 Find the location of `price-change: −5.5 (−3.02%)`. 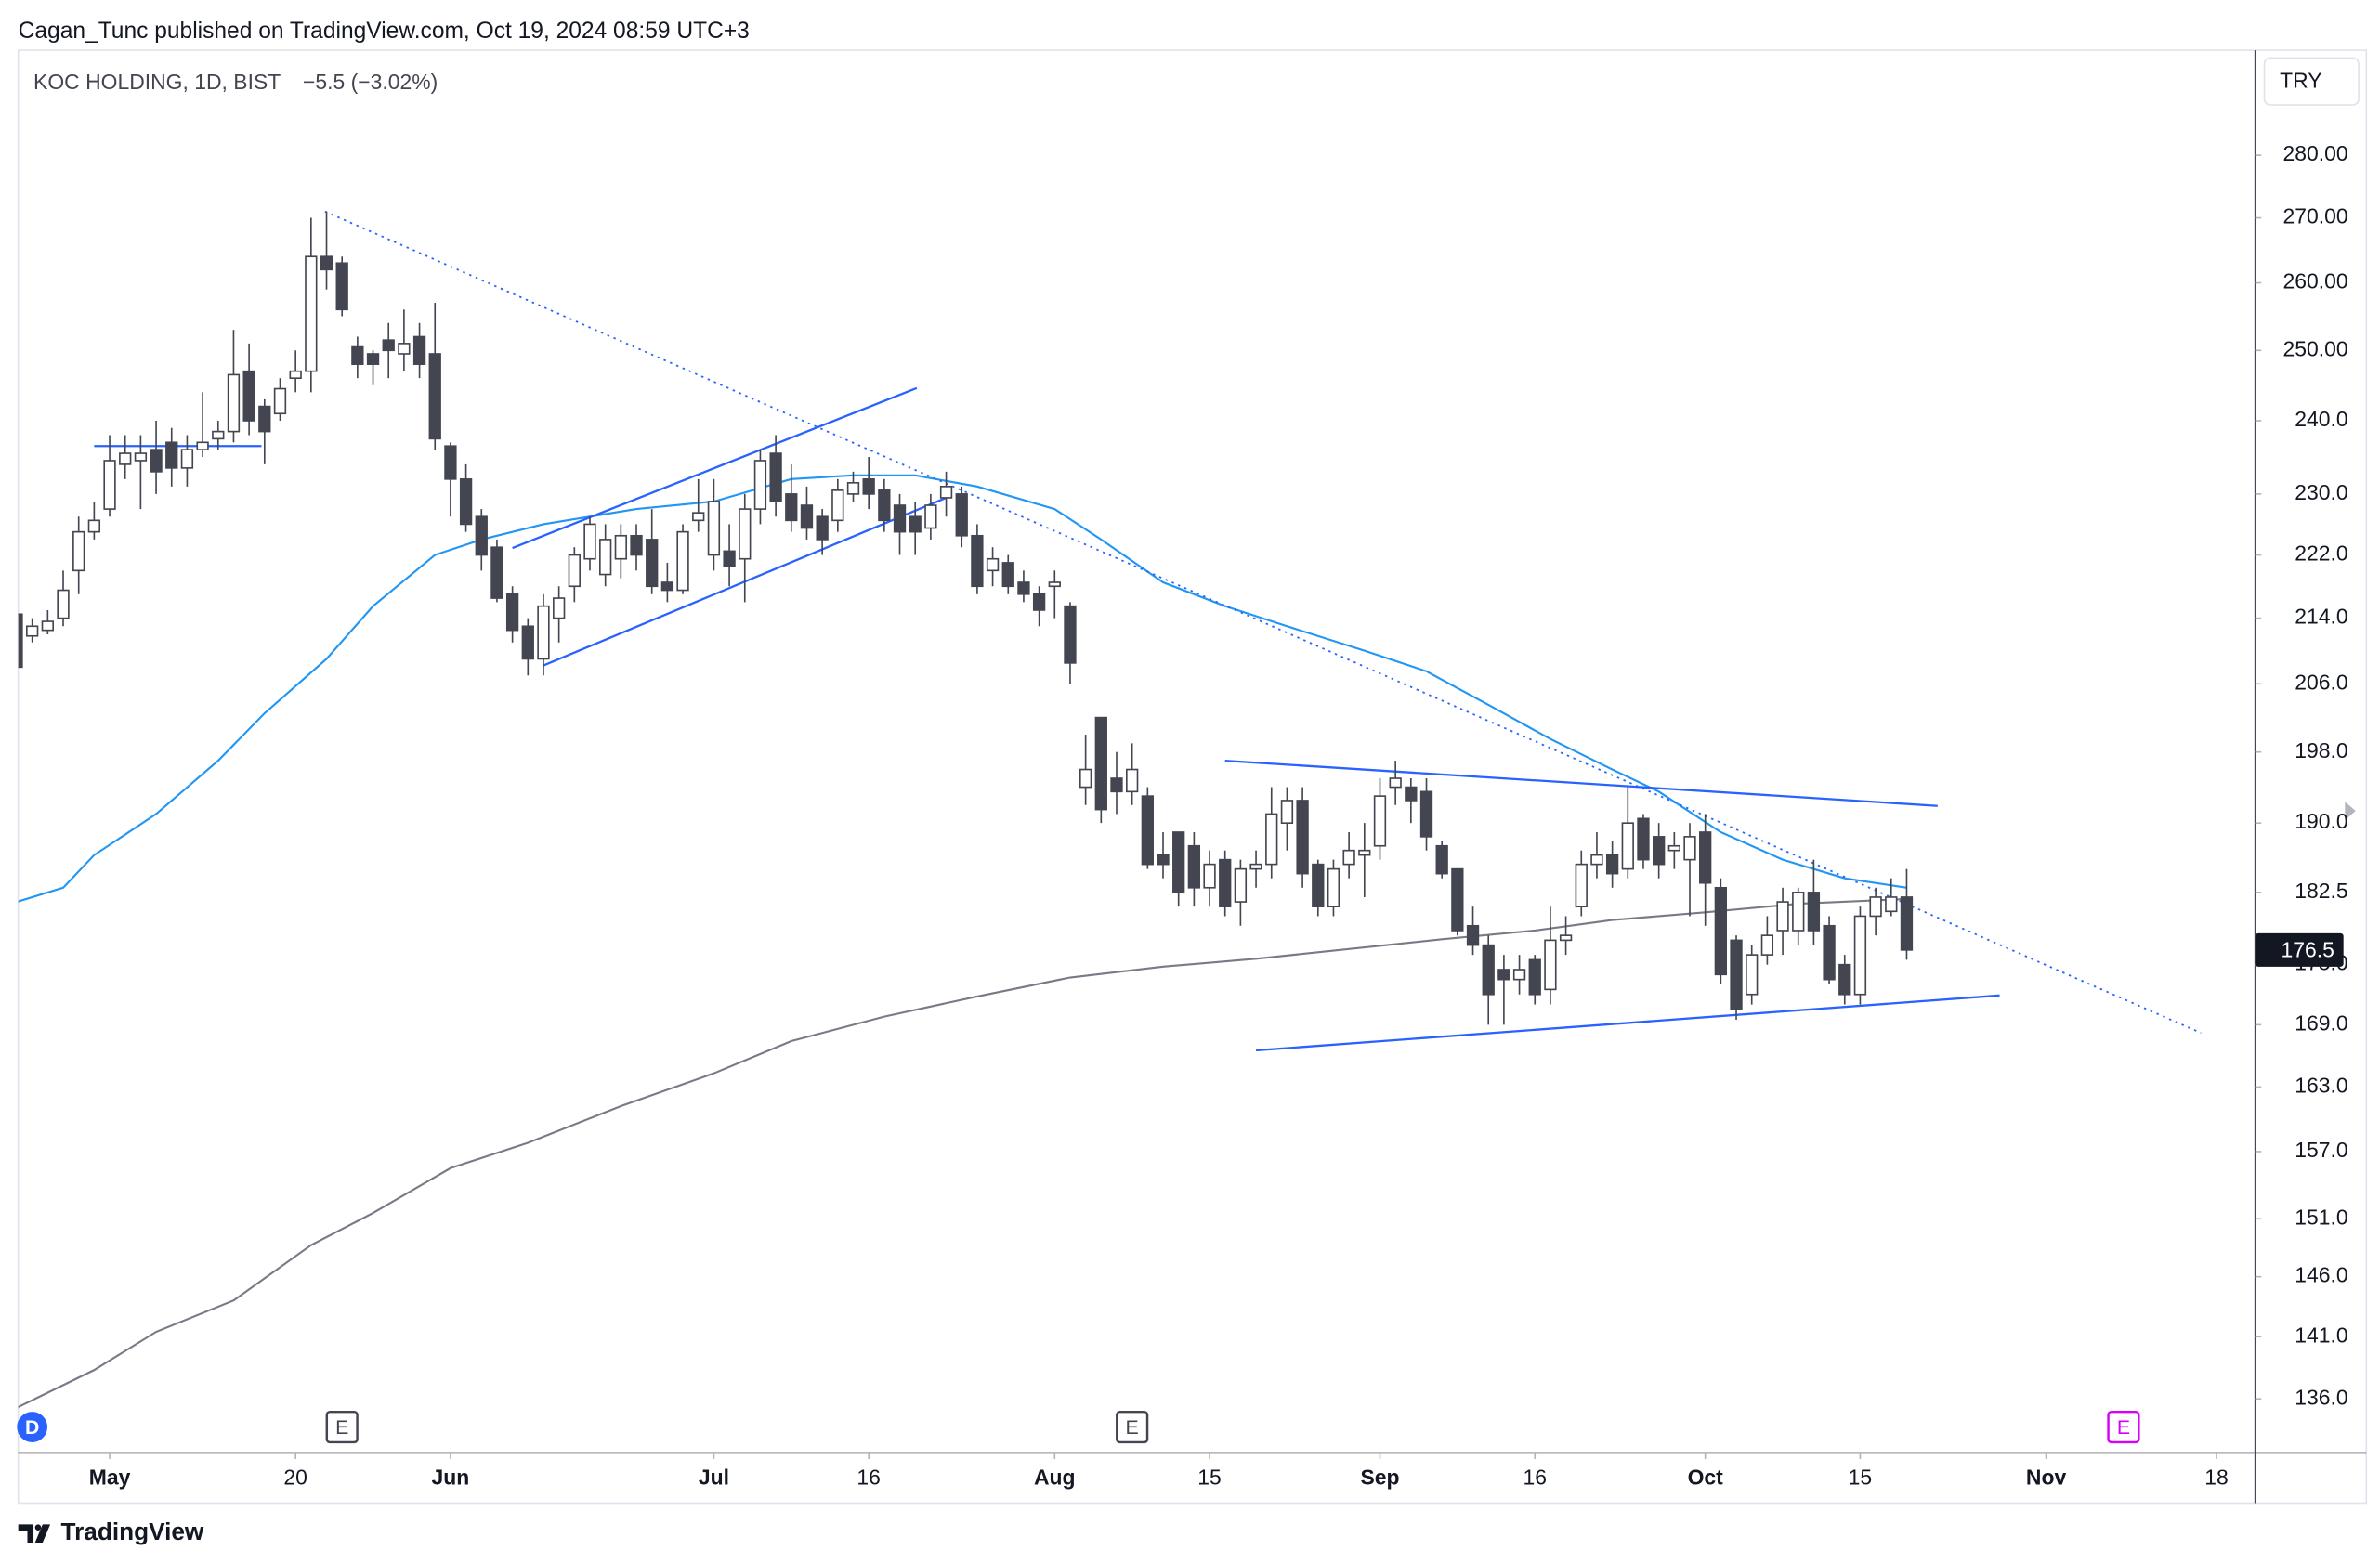

price-change: −5.5 (−3.02%) is located at coordinates (370, 82).